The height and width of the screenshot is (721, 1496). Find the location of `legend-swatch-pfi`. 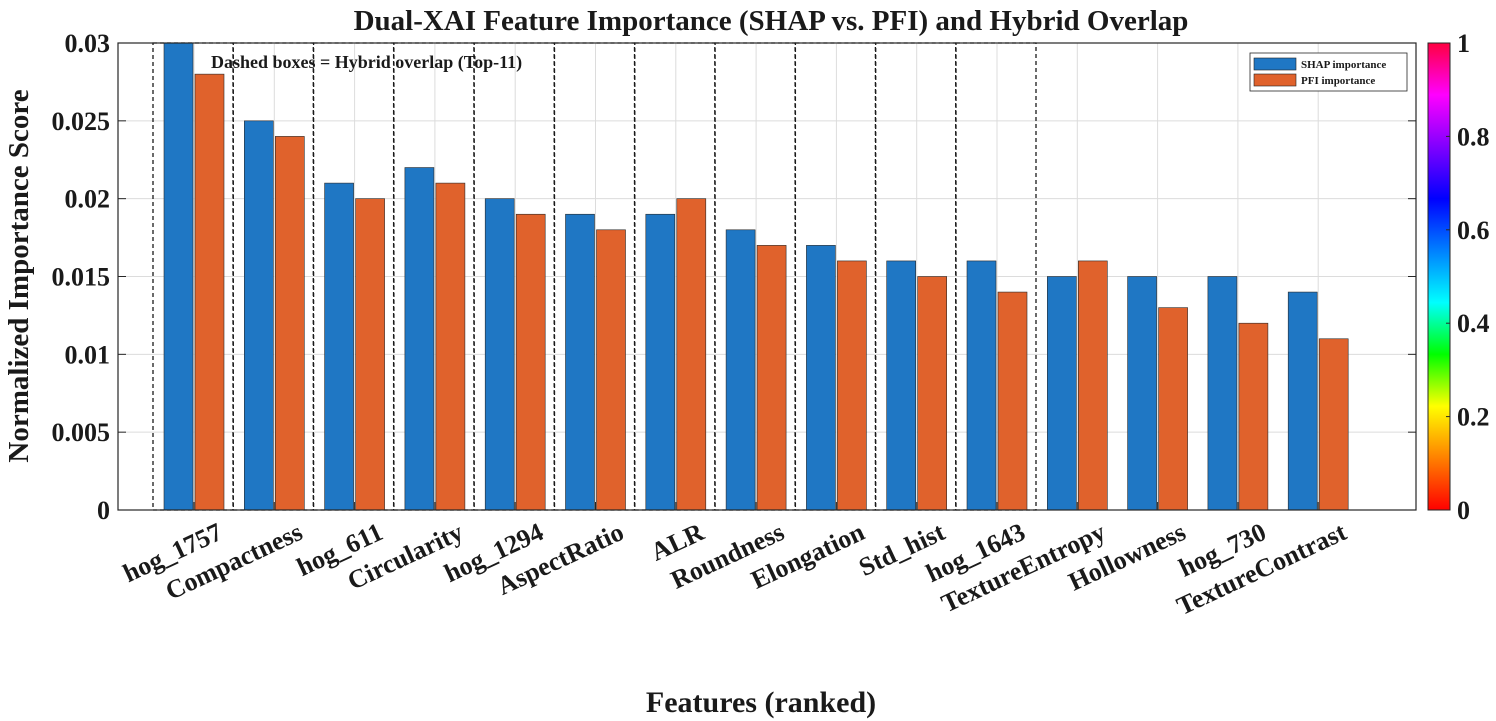

legend-swatch-pfi is located at coordinates (1275, 80).